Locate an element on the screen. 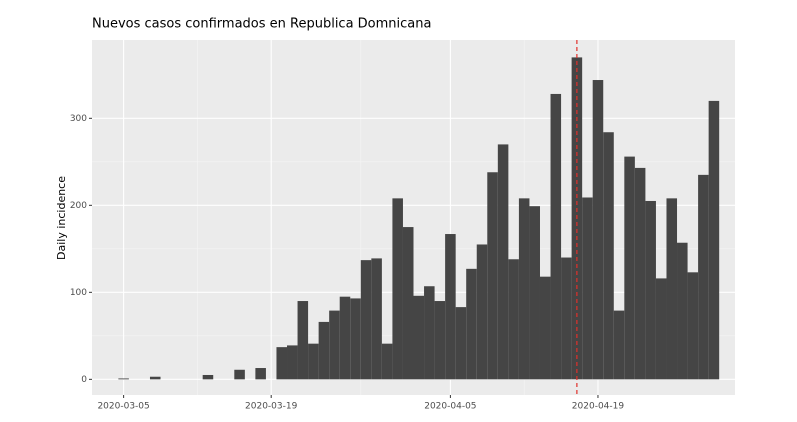  x-tick-label: 2020-04-05 is located at coordinates (450, 407).